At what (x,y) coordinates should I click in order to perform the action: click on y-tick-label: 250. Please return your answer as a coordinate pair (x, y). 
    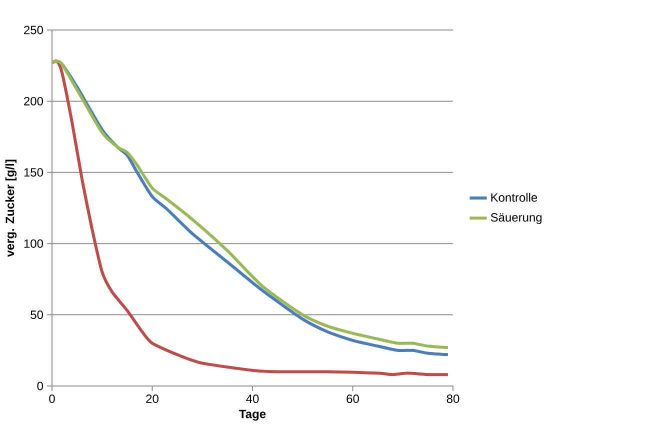
    Looking at the image, I should click on (34, 30).